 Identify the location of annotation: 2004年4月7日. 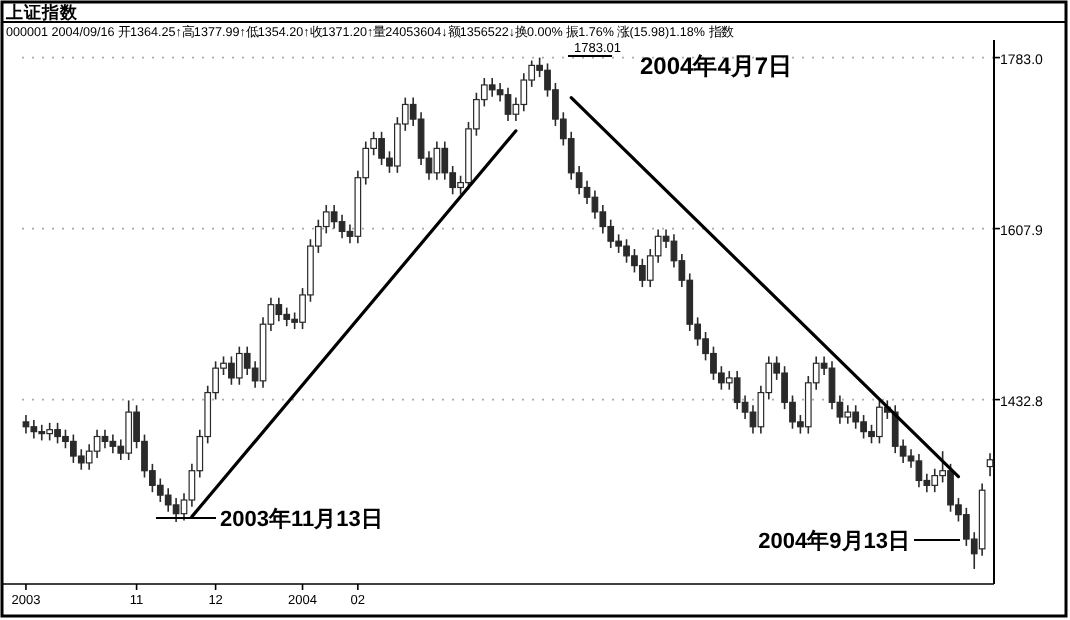
(716, 66).